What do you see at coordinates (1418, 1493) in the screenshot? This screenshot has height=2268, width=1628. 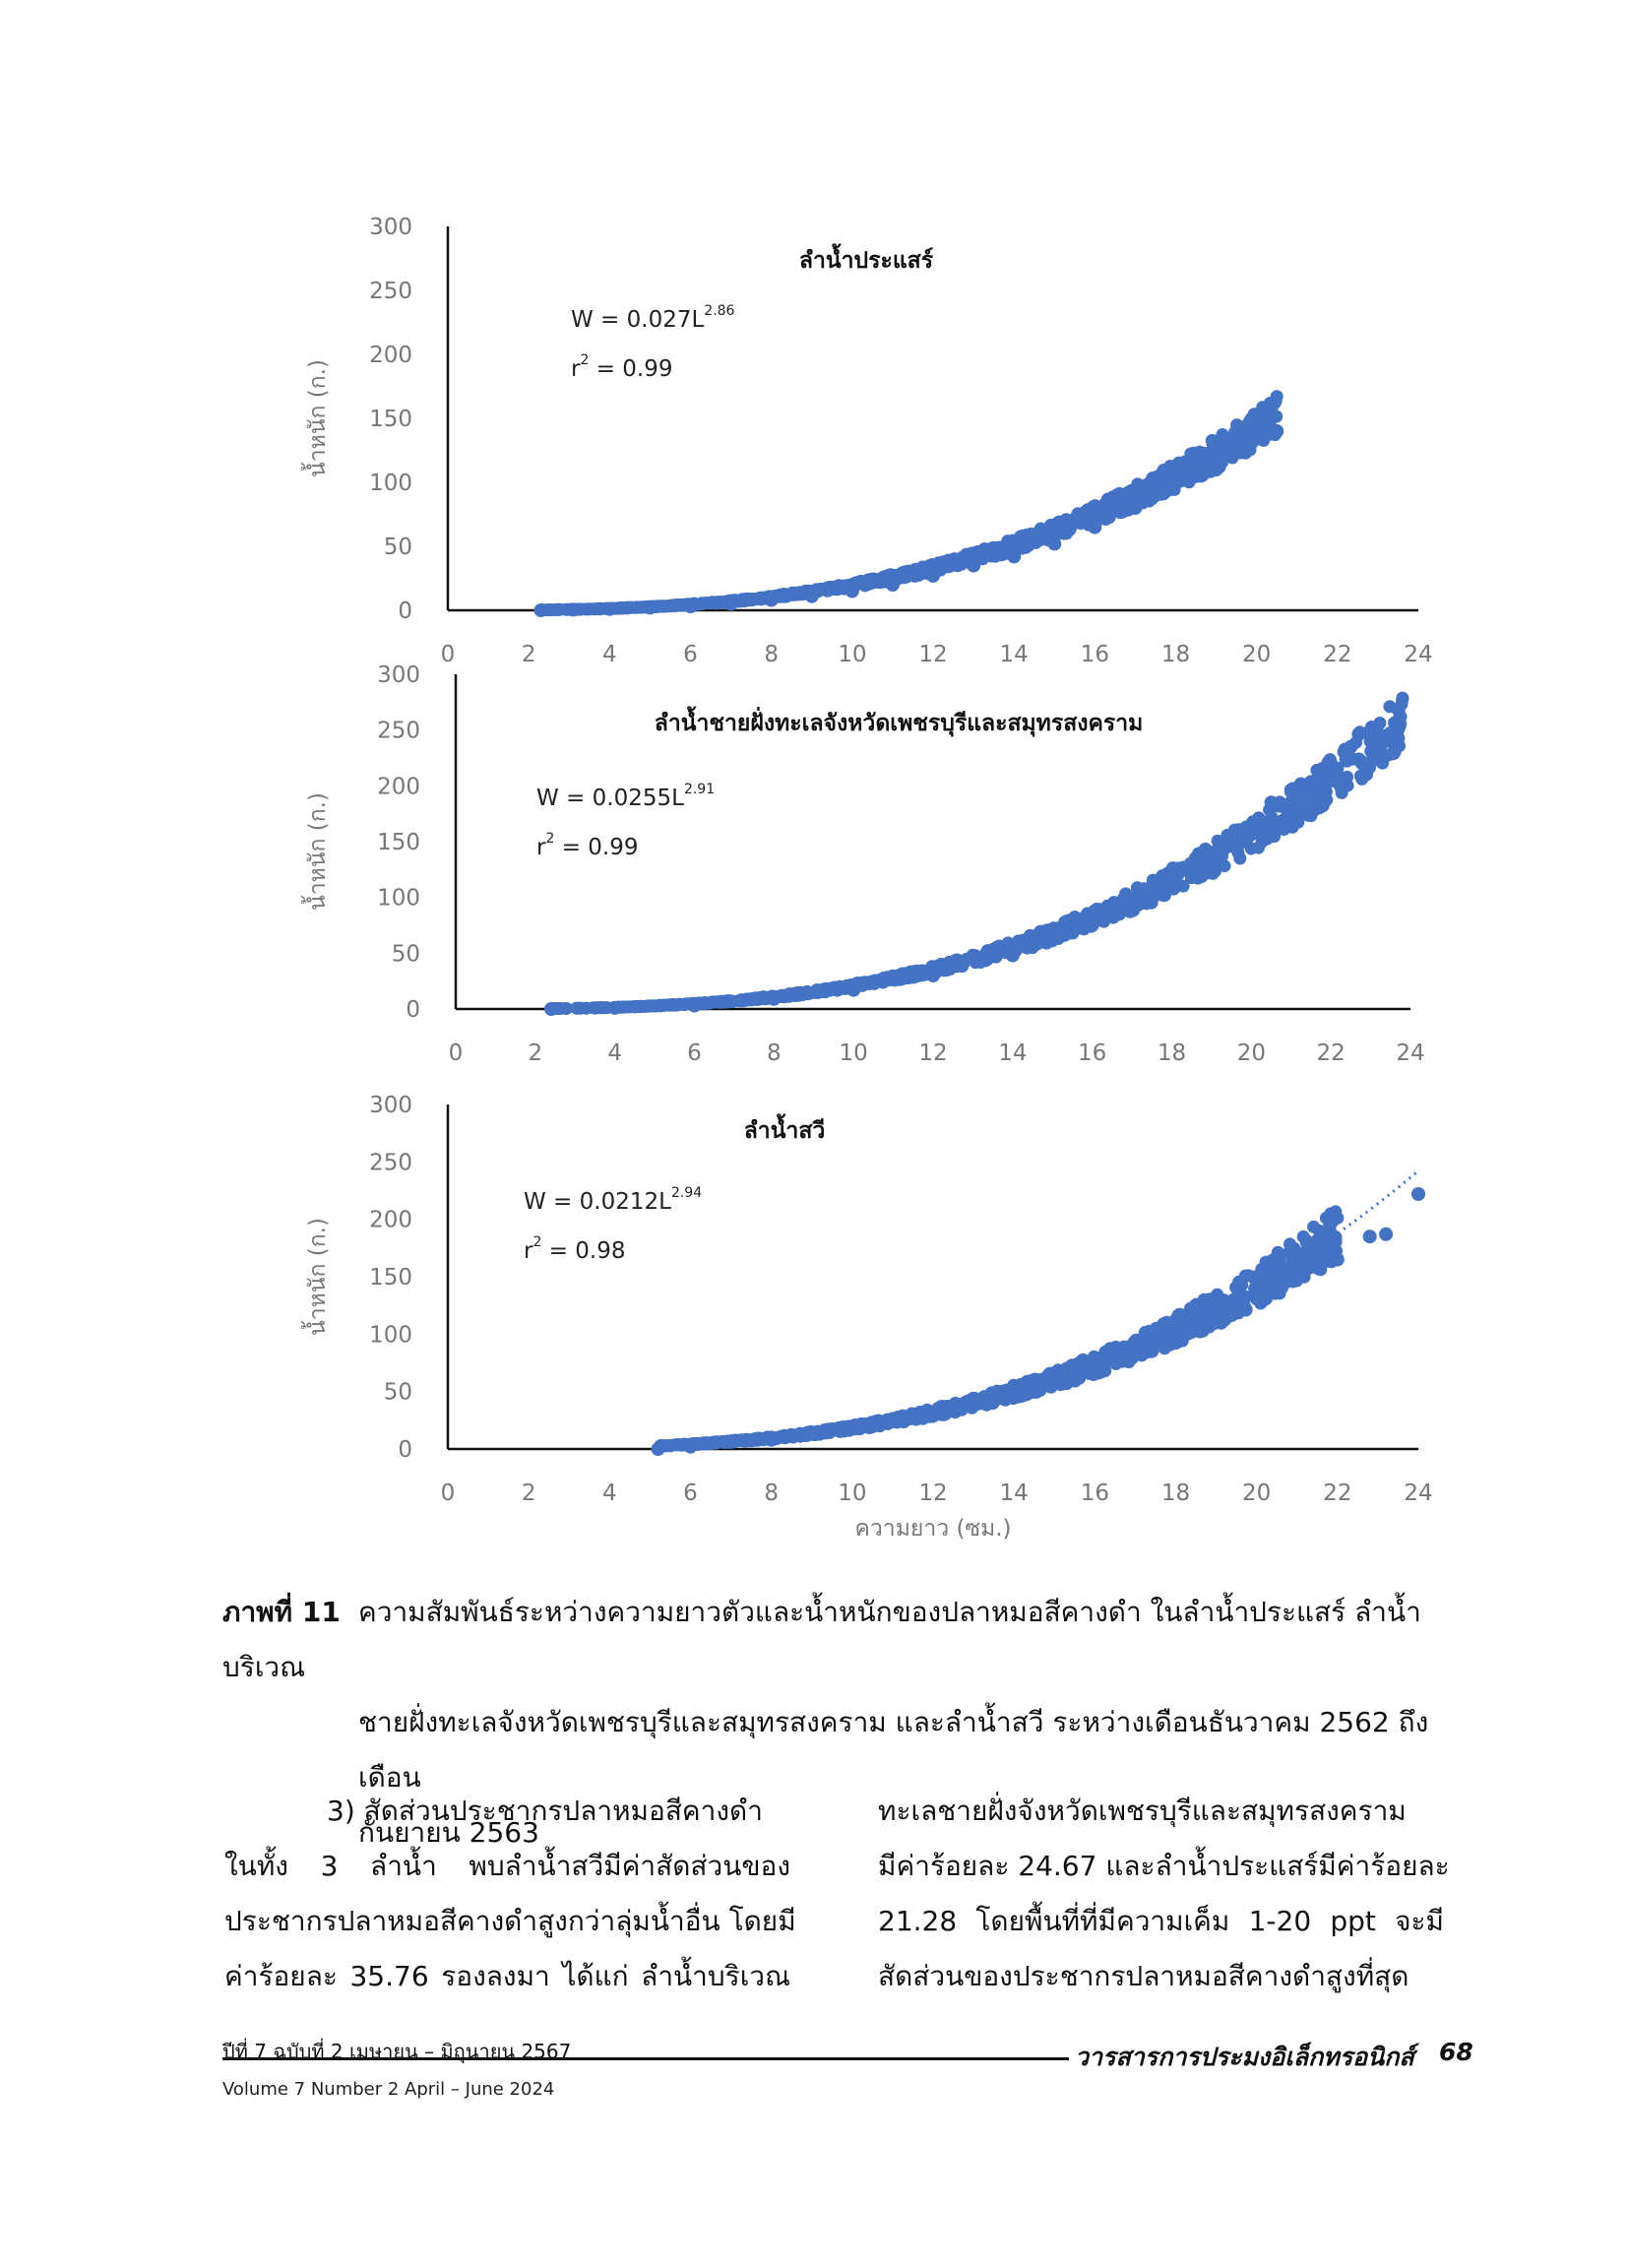 I see `x-tick-label: 24` at bounding box center [1418, 1493].